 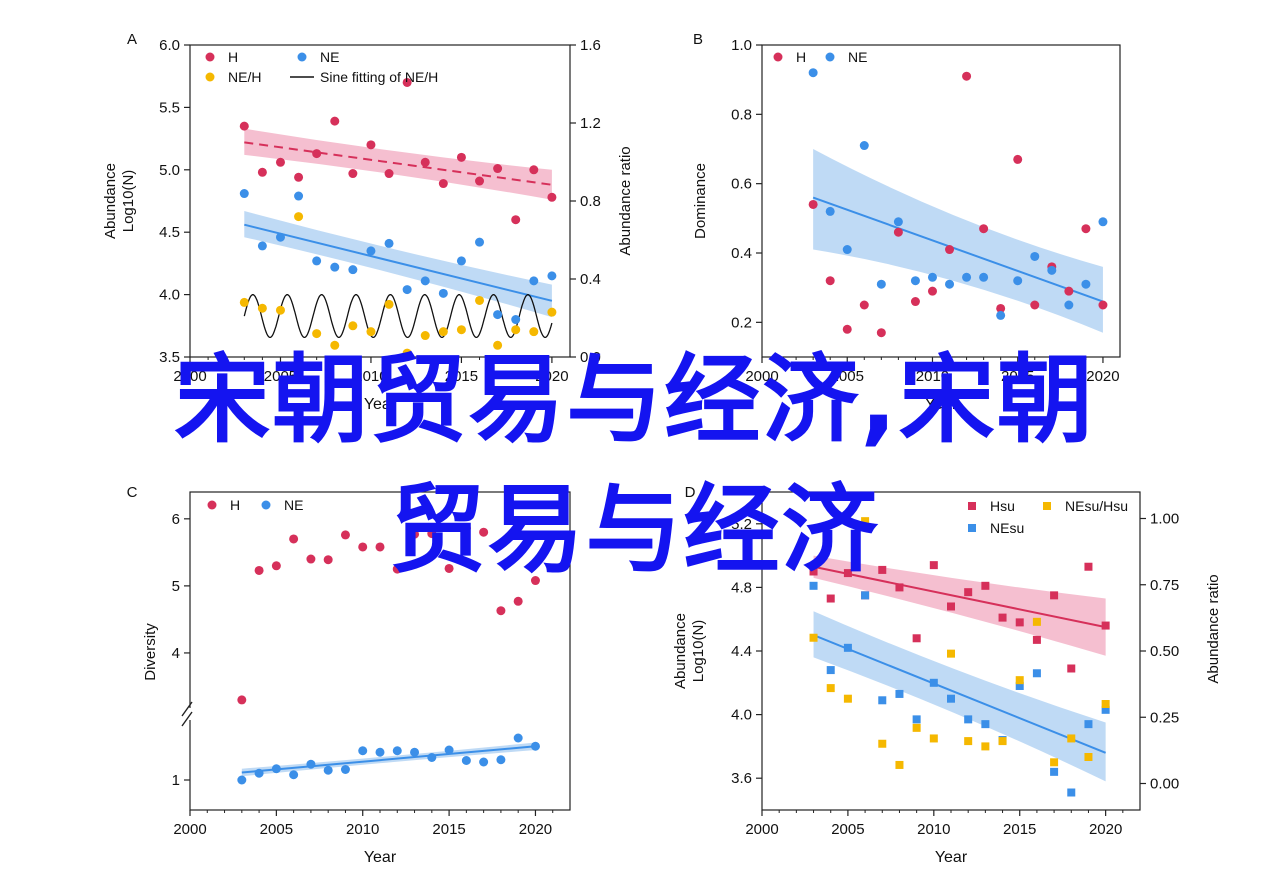 What do you see at coordinates (741, 524) in the screenshot?
I see `y-tick-label: 5.2` at bounding box center [741, 524].